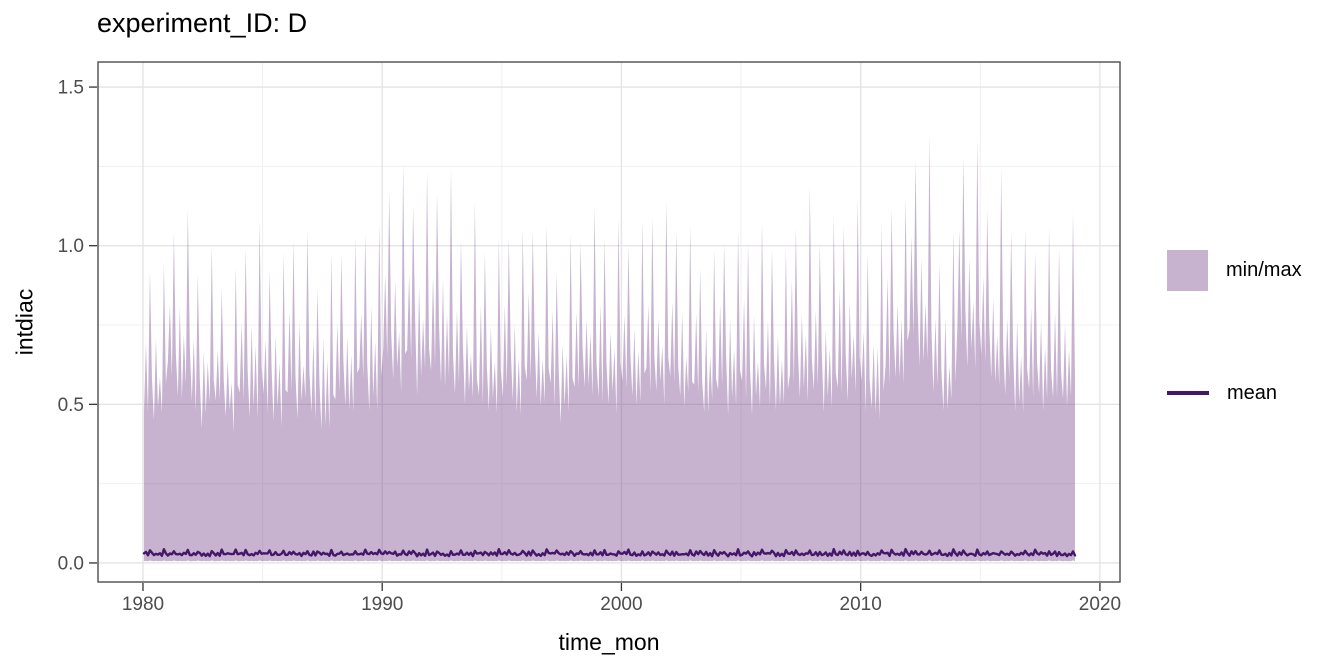 The height and width of the screenshot is (672, 1344). Describe the element at coordinates (1187, 270) in the screenshot. I see `minmax-swatch-icon` at that location.